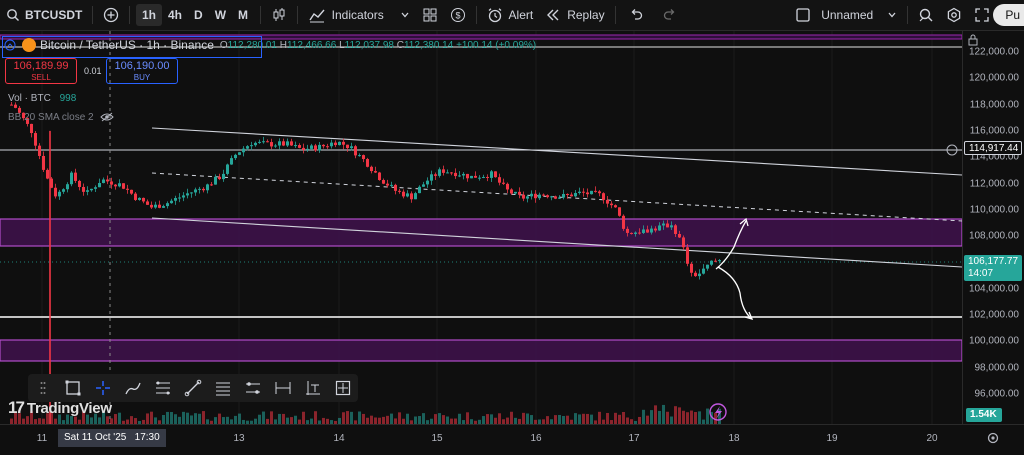 This screenshot has width=1024, height=455. I want to click on interval-4h: 4h, so click(175, 15).